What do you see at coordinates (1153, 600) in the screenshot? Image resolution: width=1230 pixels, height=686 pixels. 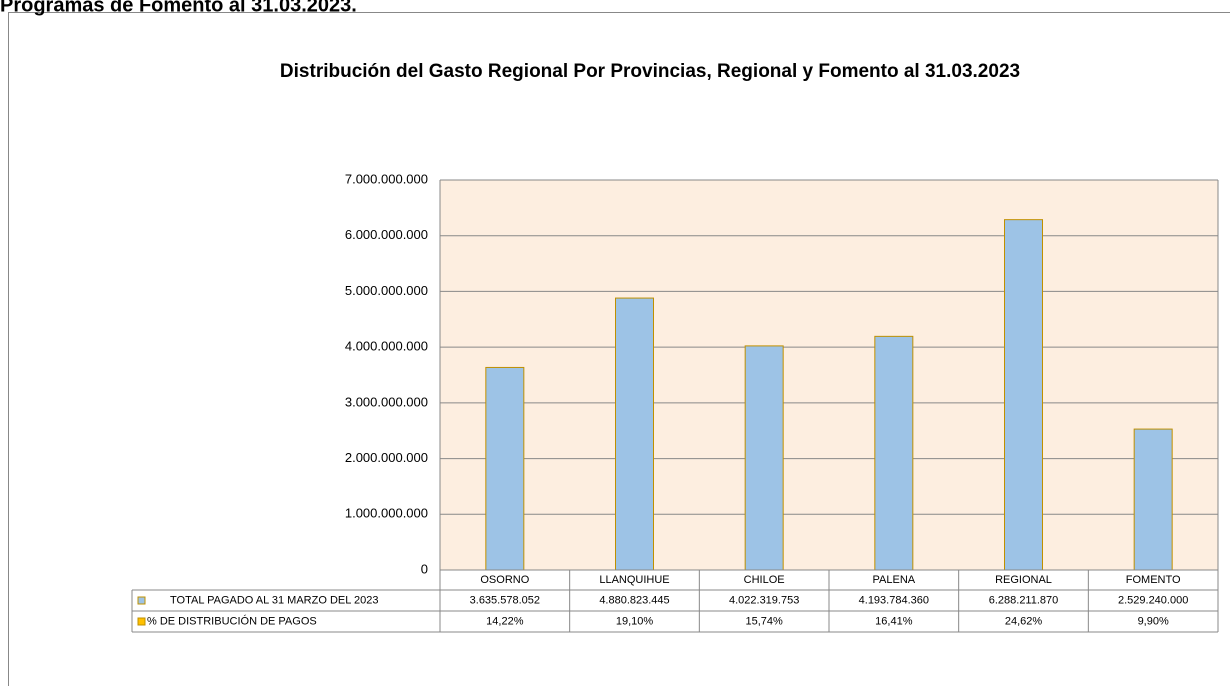 I see `value-label: 2.529.240.000` at bounding box center [1153, 600].